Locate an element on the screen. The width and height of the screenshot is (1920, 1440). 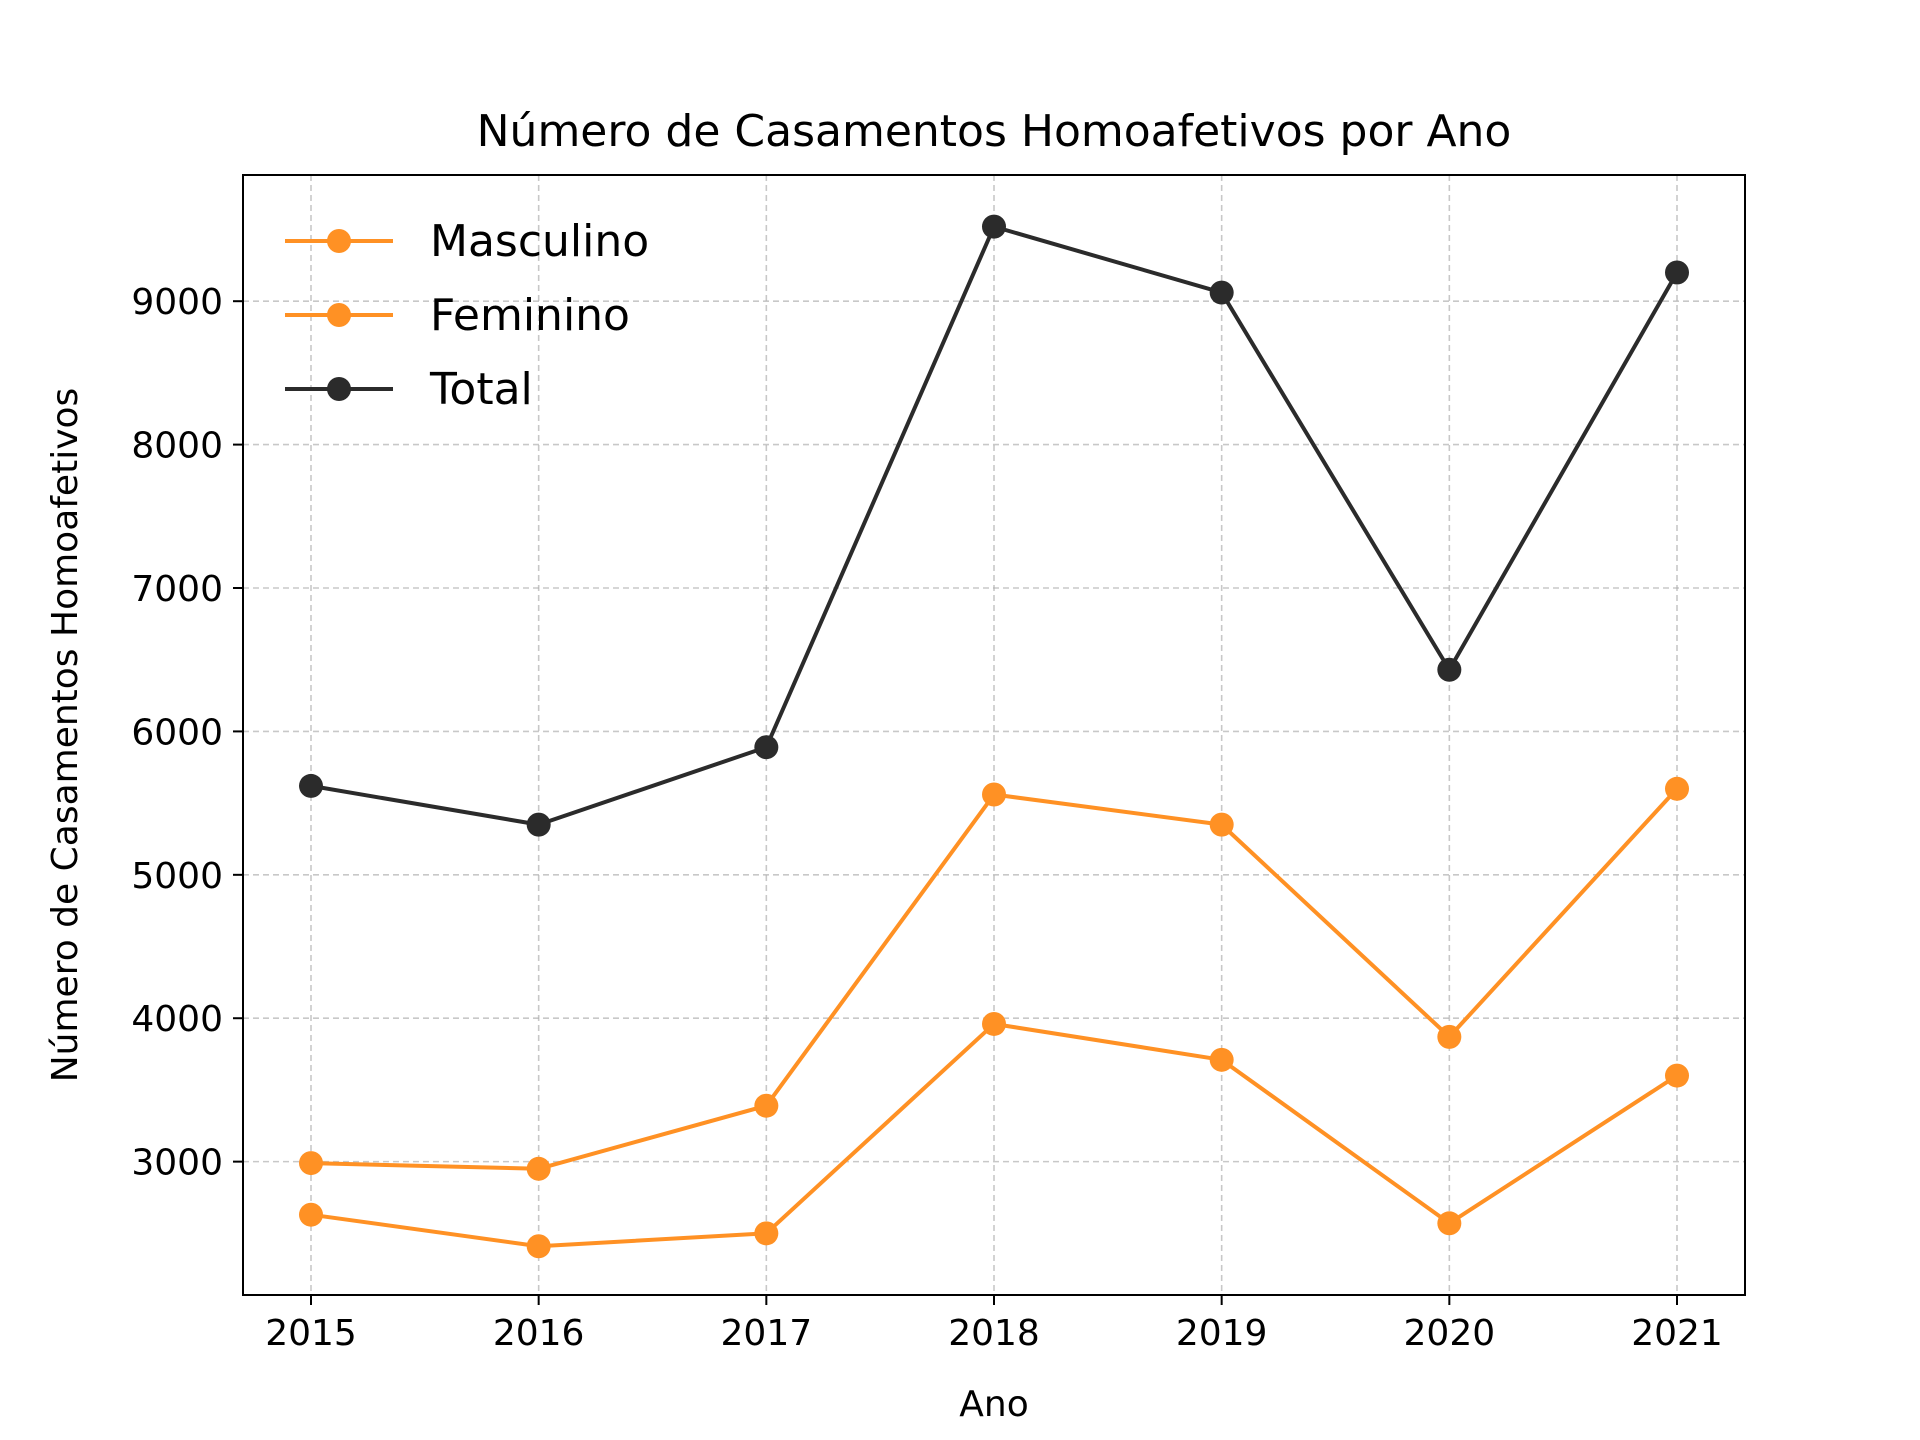
y-tick-label: 9000 is located at coordinates (177, 302).